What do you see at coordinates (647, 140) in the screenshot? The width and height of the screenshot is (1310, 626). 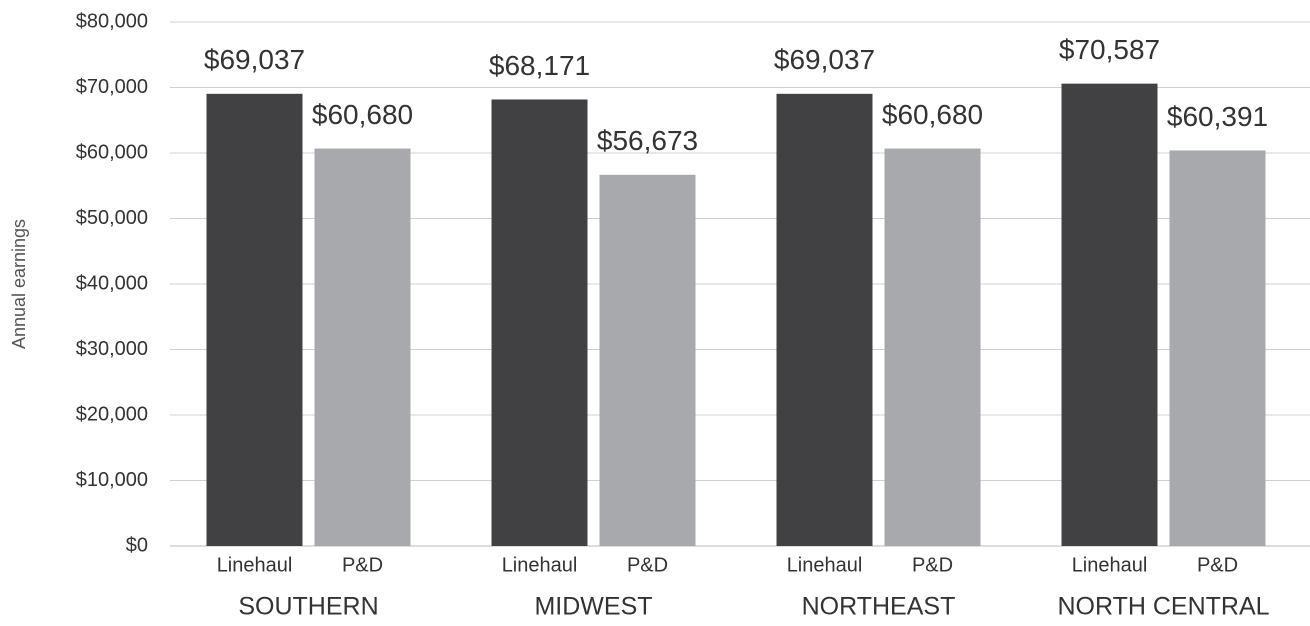 I see `data-label: $56,673` at bounding box center [647, 140].